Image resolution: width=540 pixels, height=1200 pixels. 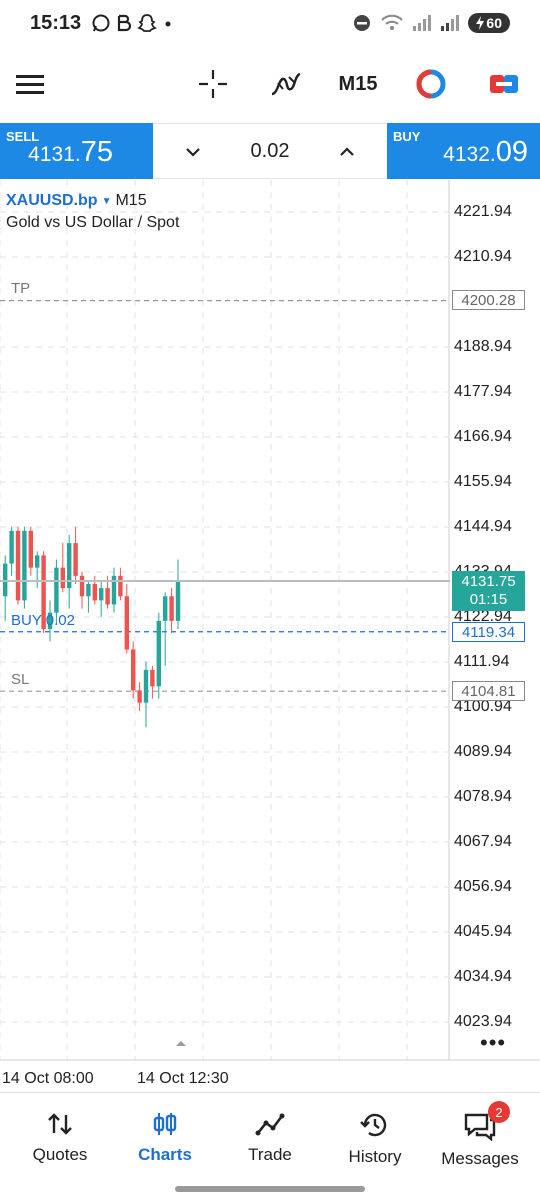 What do you see at coordinates (131, 200) in the screenshot?
I see `symbol-timeframe: M15` at bounding box center [131, 200].